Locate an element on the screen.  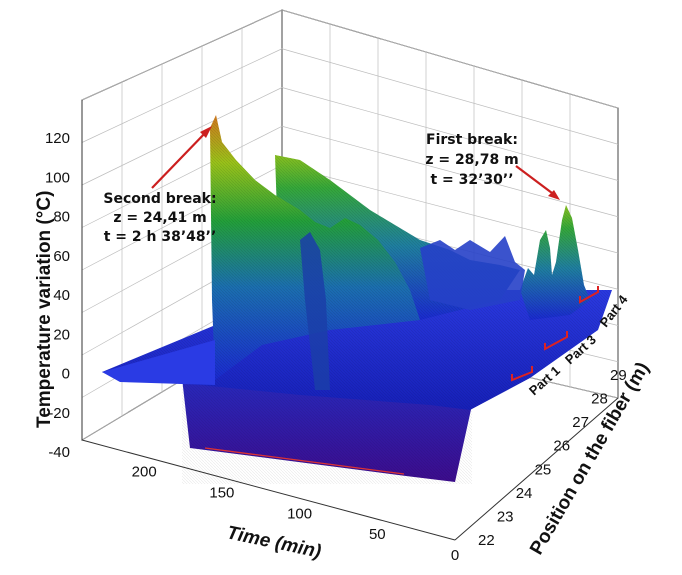
x-tick-labels: 200 150 100 50 0 is located at coordinates (296, 514).